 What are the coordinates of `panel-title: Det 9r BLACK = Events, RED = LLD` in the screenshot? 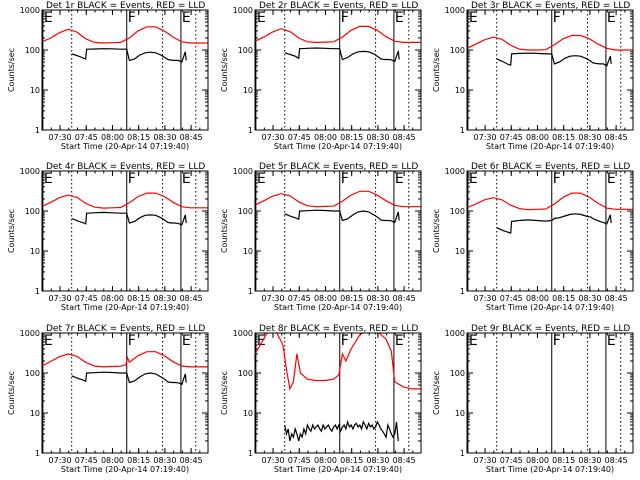 It's located at (550, 329).